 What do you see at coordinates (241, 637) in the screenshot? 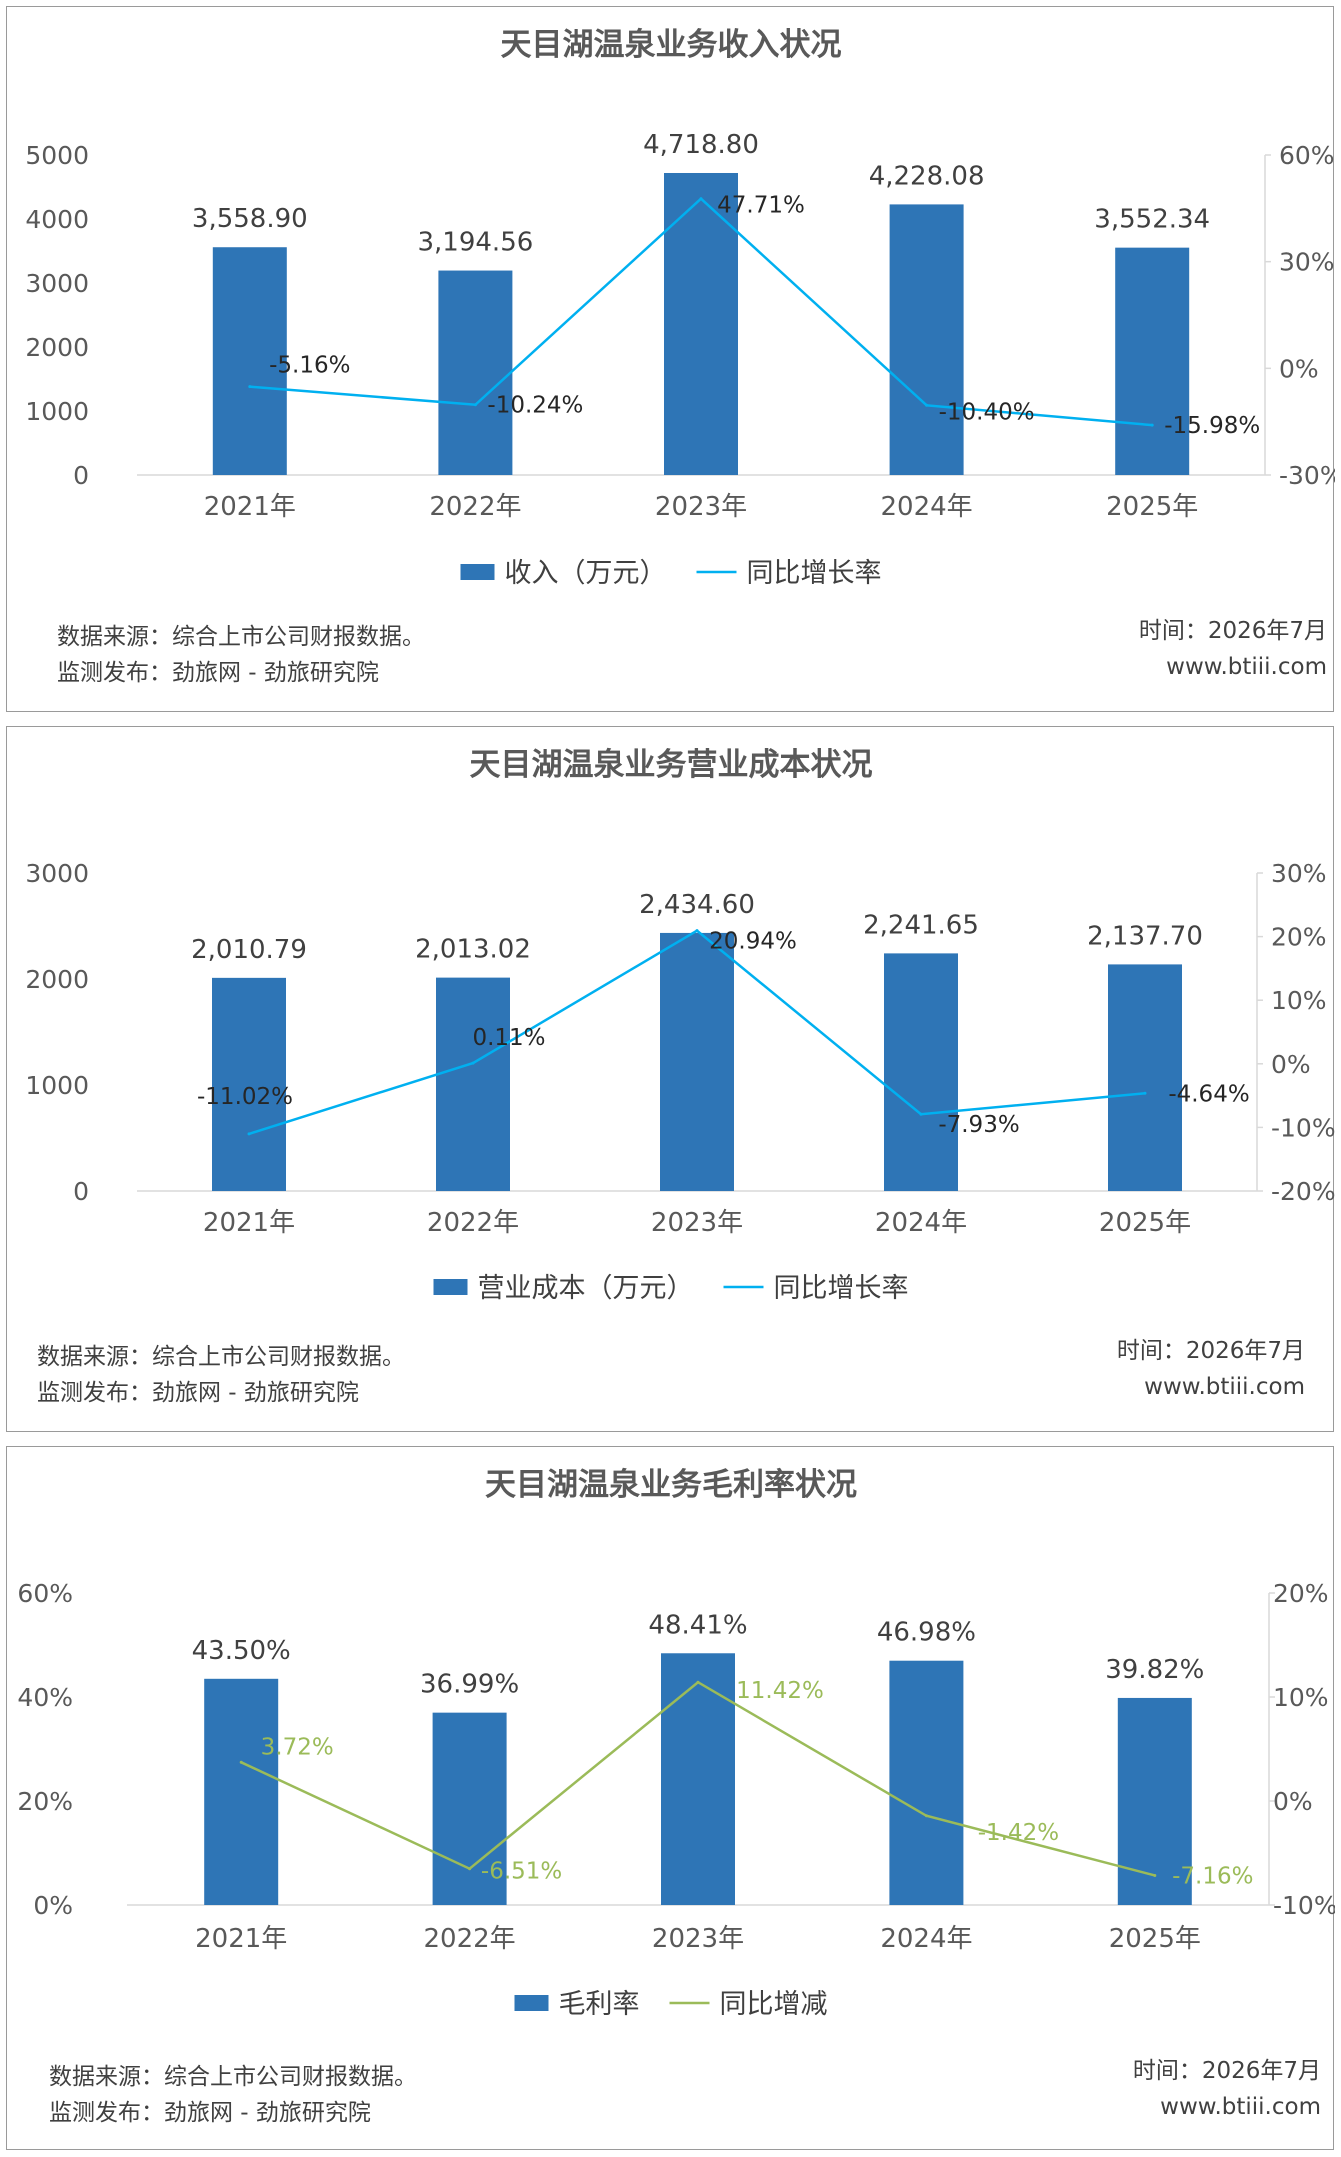
I see `footer-source: 数据来源：综合上市公司财报数据。` at bounding box center [241, 637].